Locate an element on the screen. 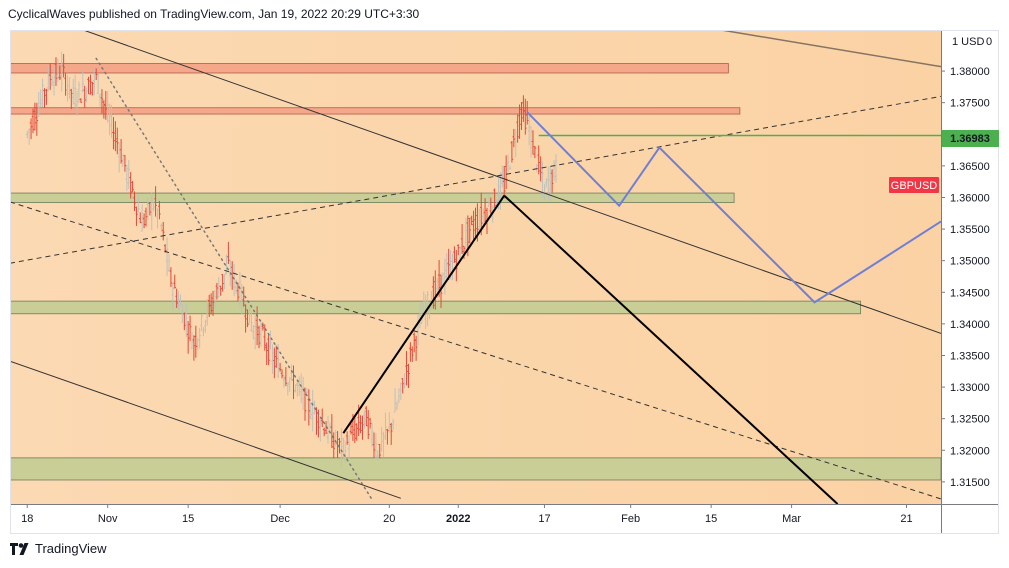 This screenshot has width=1009, height=568. last-price-label: 1.36983 is located at coordinates (970, 139).